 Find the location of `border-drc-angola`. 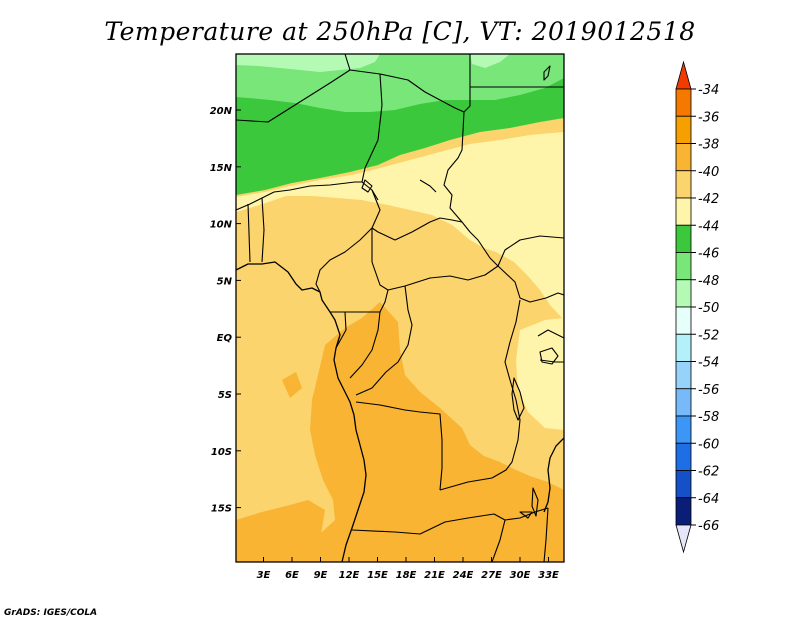

border-drc-angola is located at coordinates (399, 446).